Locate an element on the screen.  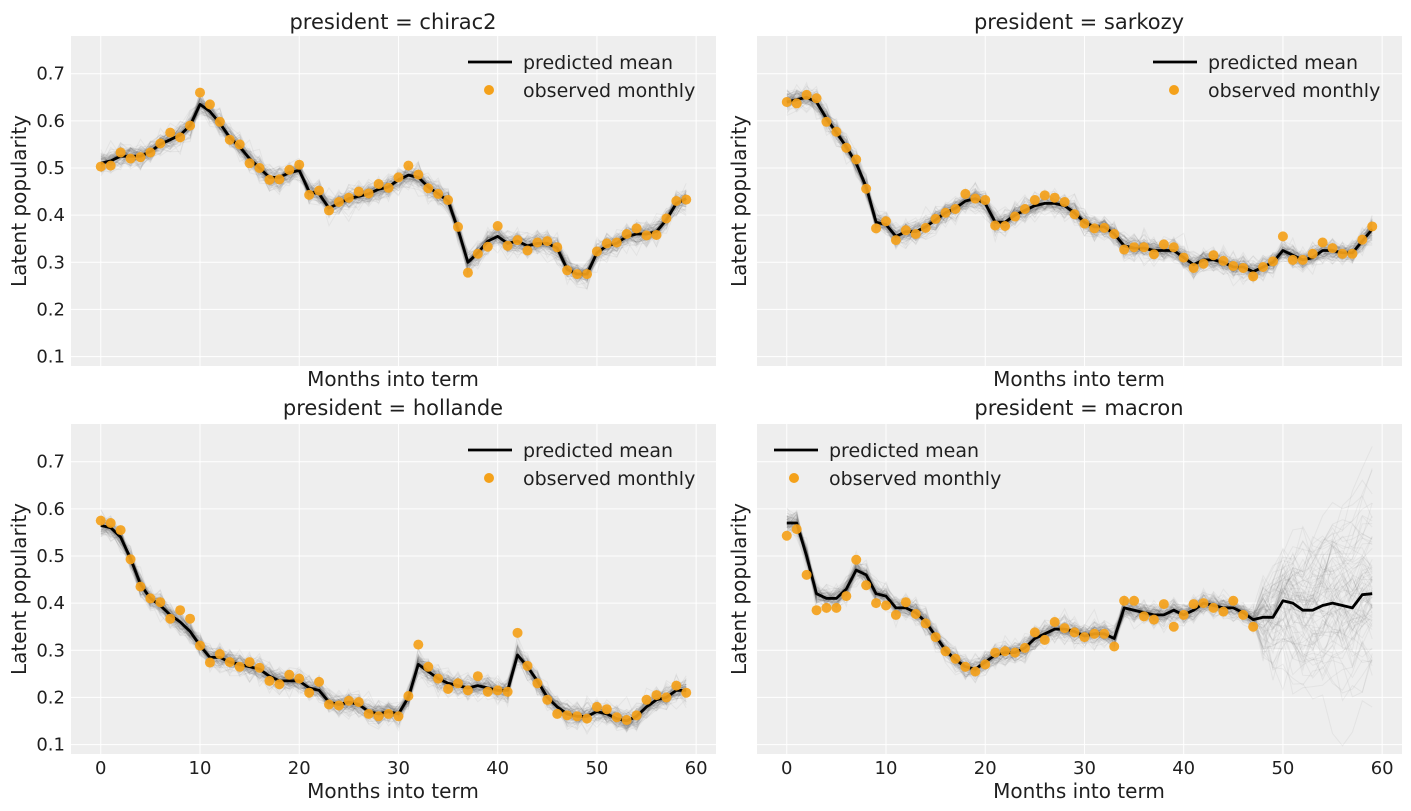
legend: predicted mean observed monthly is located at coordinates (1266, 77).